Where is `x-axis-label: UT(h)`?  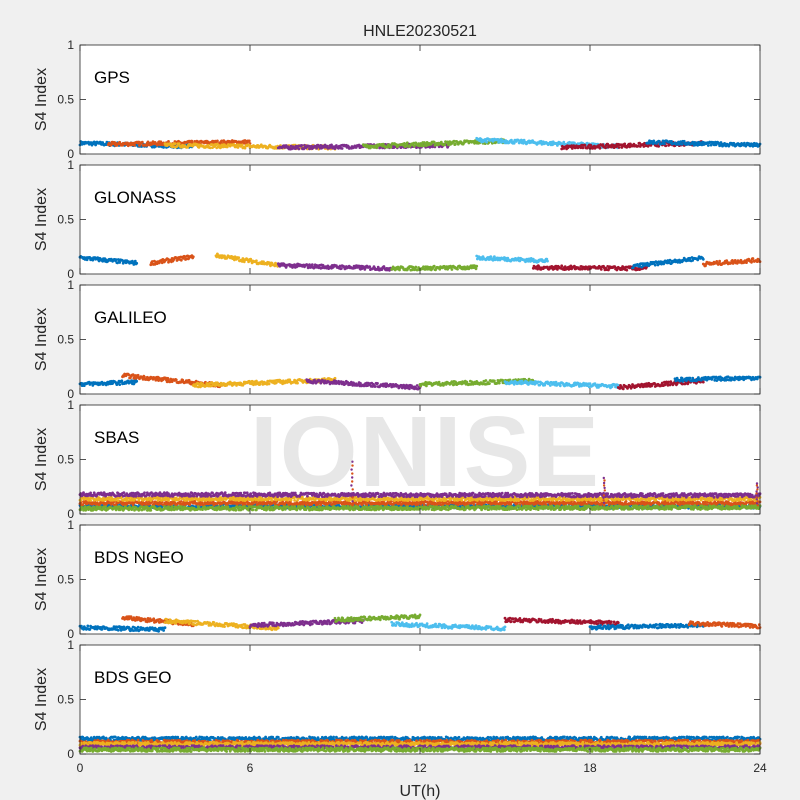 x-axis-label: UT(h) is located at coordinates (420, 791).